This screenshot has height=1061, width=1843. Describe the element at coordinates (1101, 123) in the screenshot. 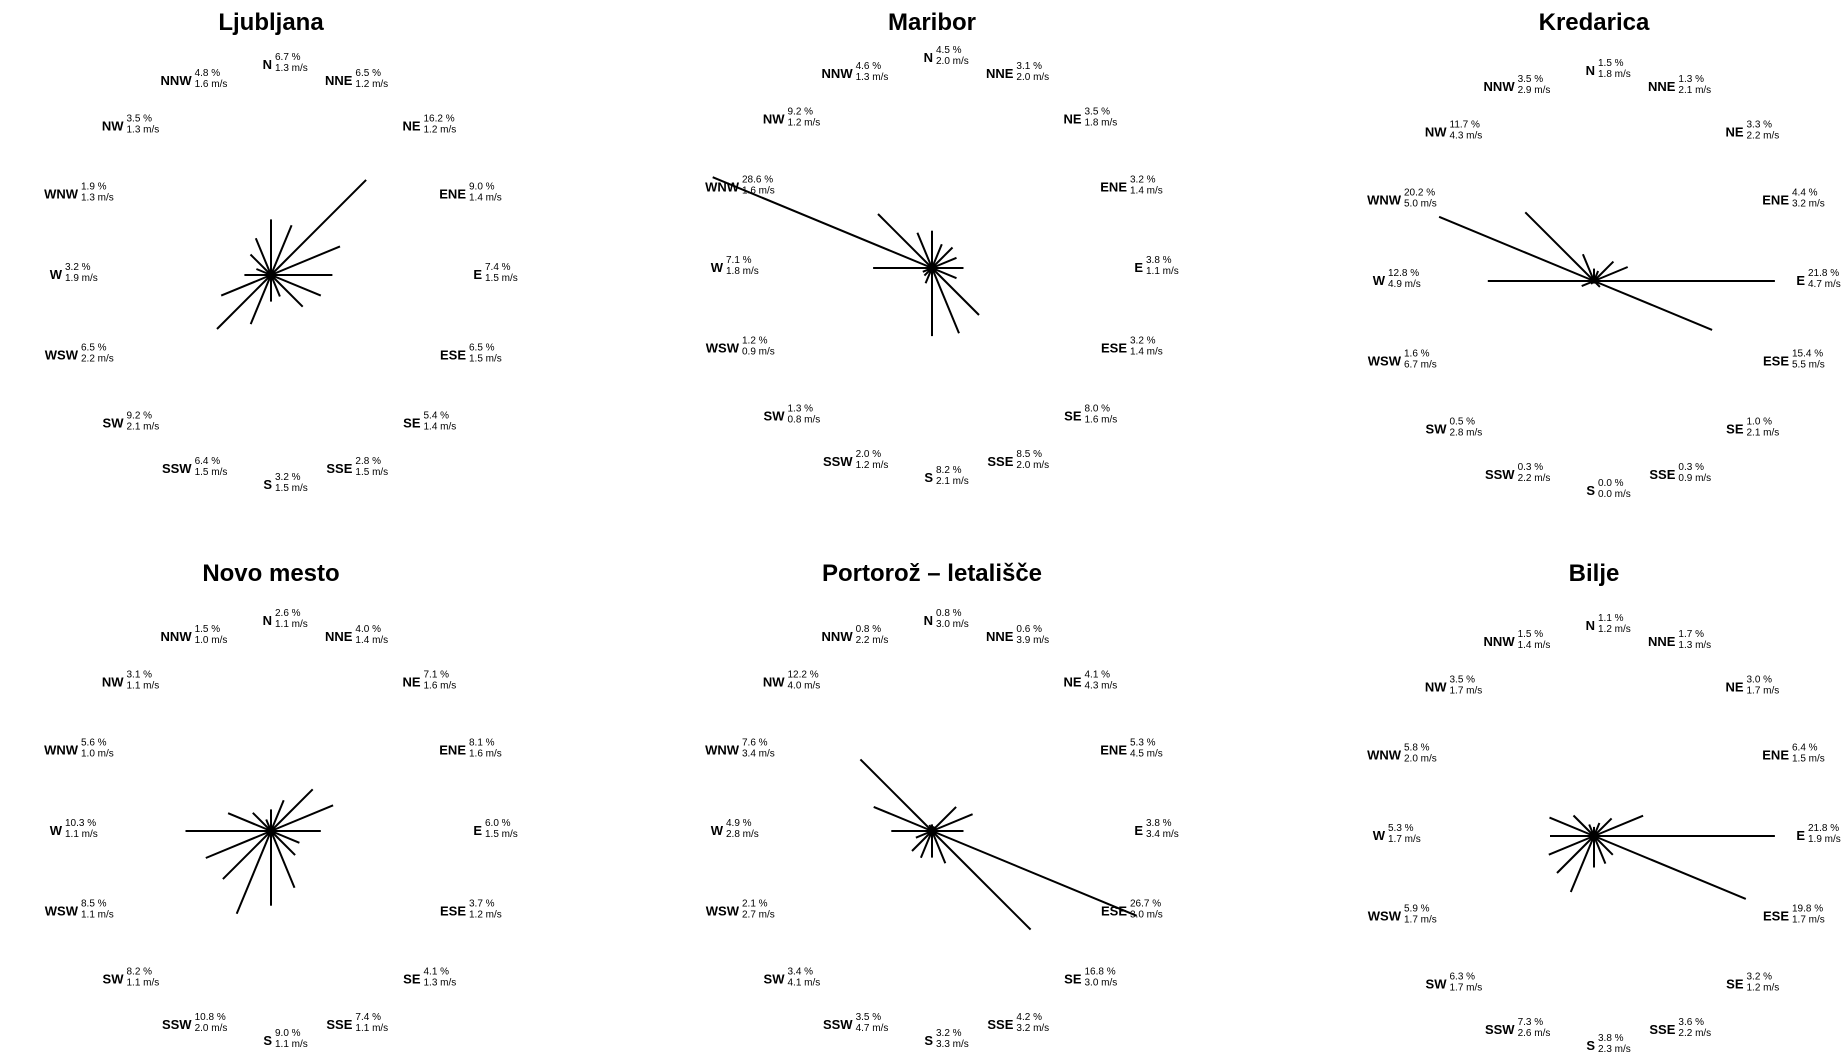

I see `speed-label: 1.8 m/s` at that location.